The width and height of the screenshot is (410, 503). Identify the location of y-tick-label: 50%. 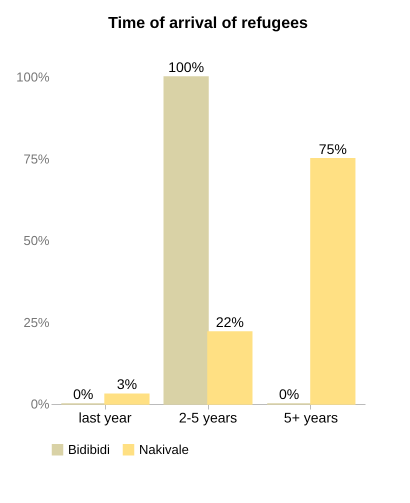
(36, 240).